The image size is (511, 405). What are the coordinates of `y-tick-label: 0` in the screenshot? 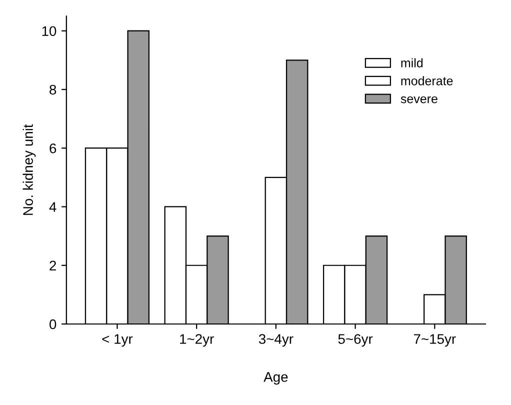 It's located at (53, 324).